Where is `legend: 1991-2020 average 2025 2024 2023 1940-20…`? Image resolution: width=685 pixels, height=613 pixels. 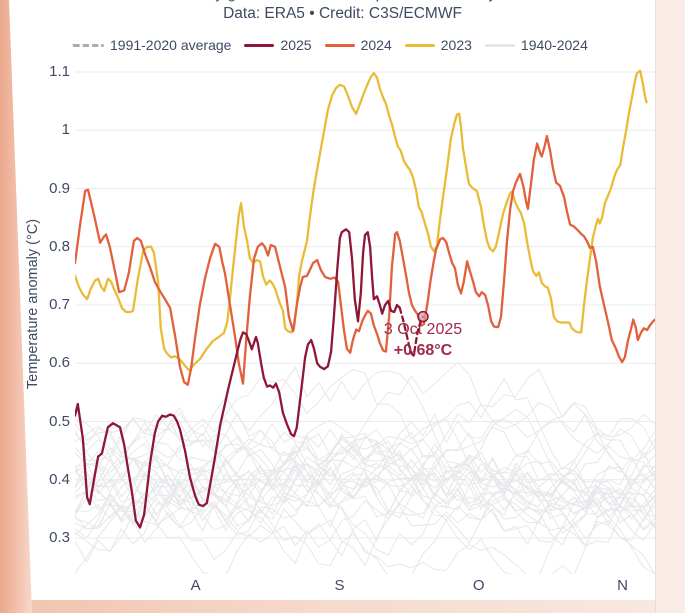 legend: 1991-2020 average 2025 2024 2023 1940-20… is located at coordinates (330, 45).